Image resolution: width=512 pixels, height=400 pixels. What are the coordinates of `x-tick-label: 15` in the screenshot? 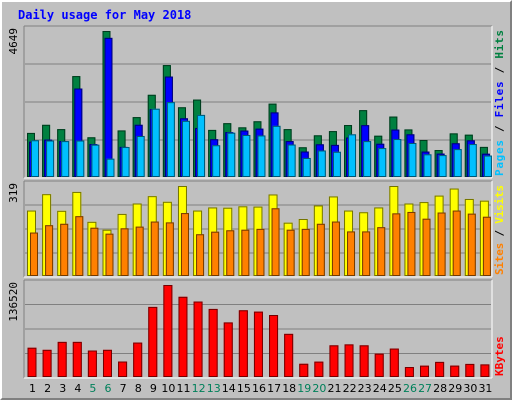 It's located at (244, 388).